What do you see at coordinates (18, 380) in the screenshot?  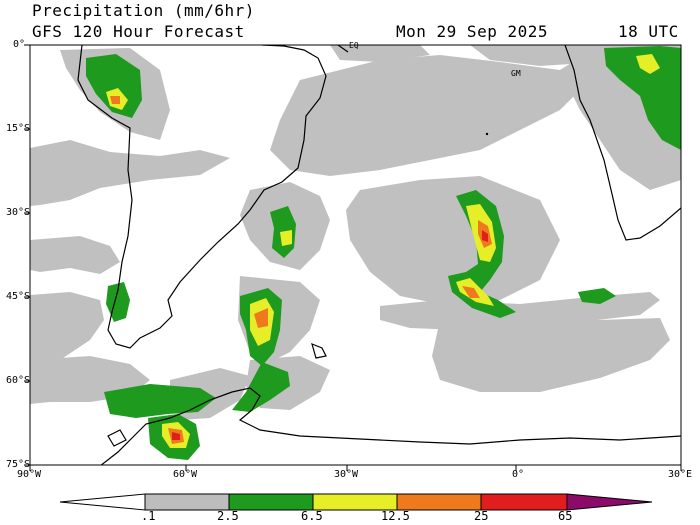 I see `lat-label-60s: 60°S` at bounding box center [18, 380].